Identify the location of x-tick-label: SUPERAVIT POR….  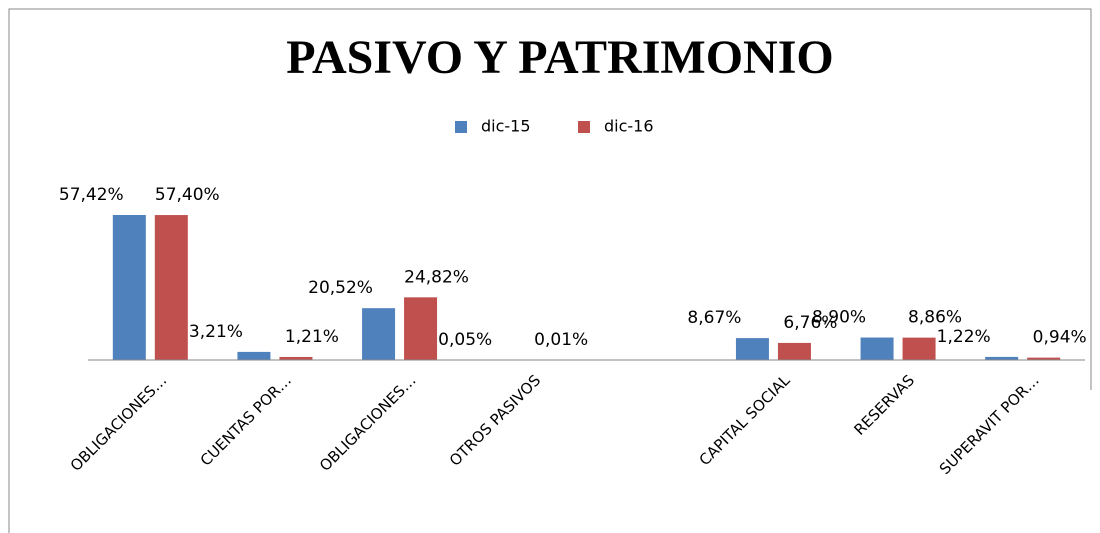
(989, 424).